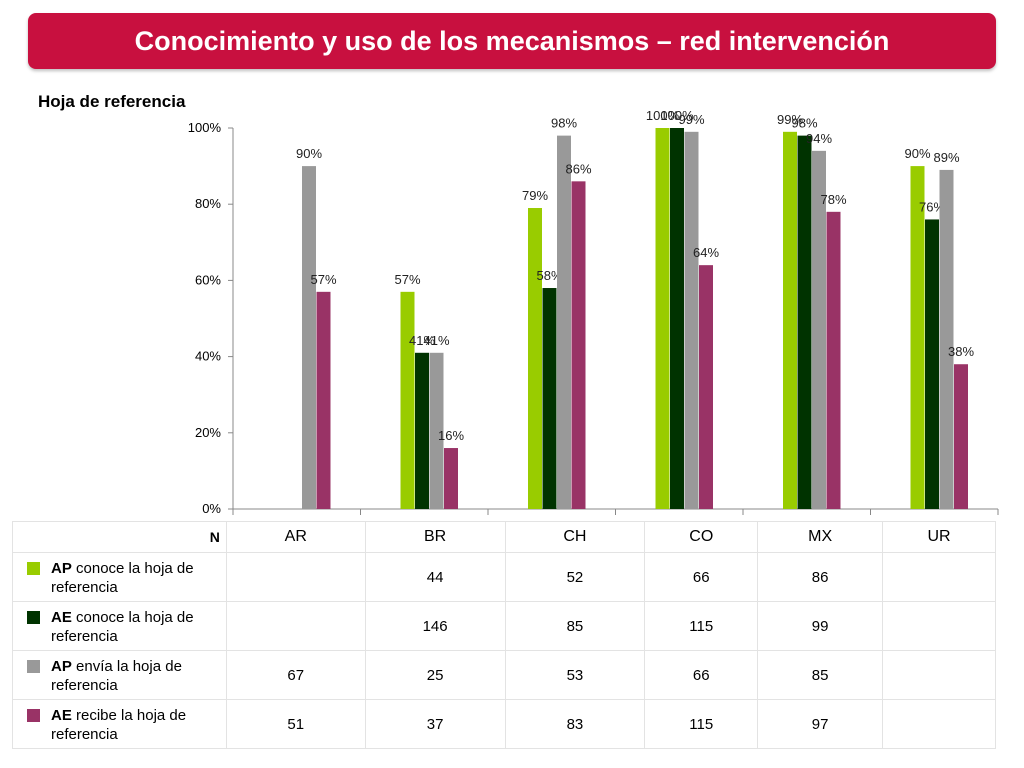 This screenshot has width=1024, height=768. What do you see at coordinates (833, 199) in the screenshot?
I see `data-label: 78%` at bounding box center [833, 199].